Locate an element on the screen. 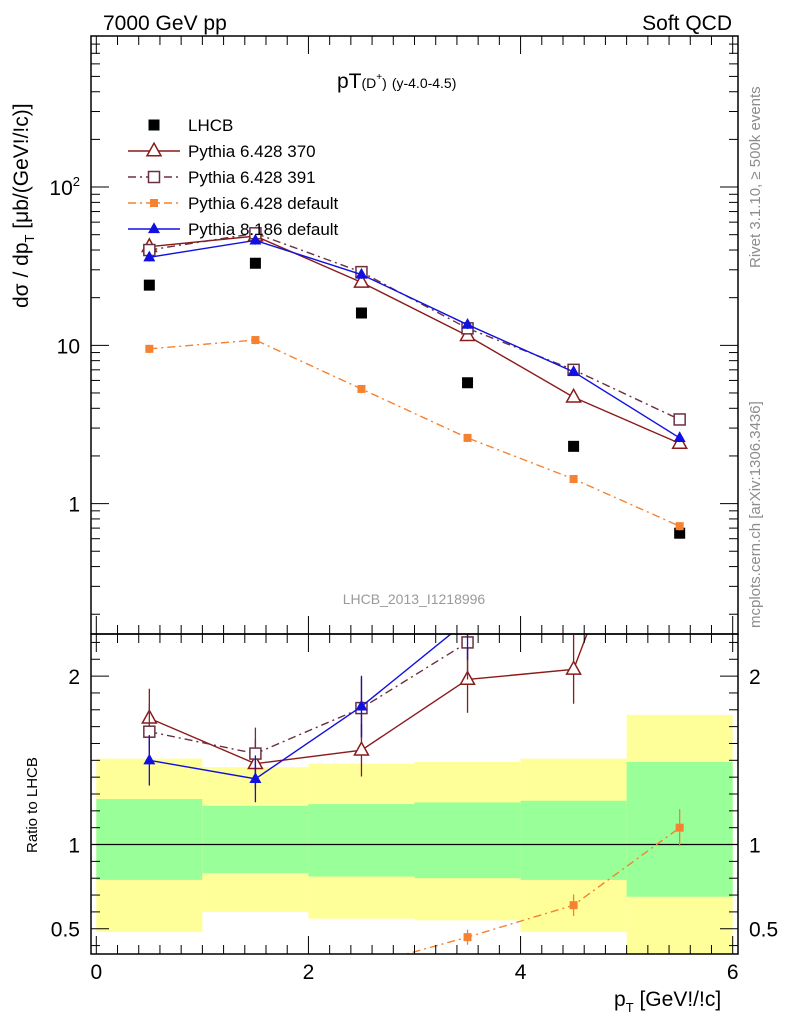 This screenshot has height=1024, width=786. header-right: Soft QCD is located at coordinates (687, 23).